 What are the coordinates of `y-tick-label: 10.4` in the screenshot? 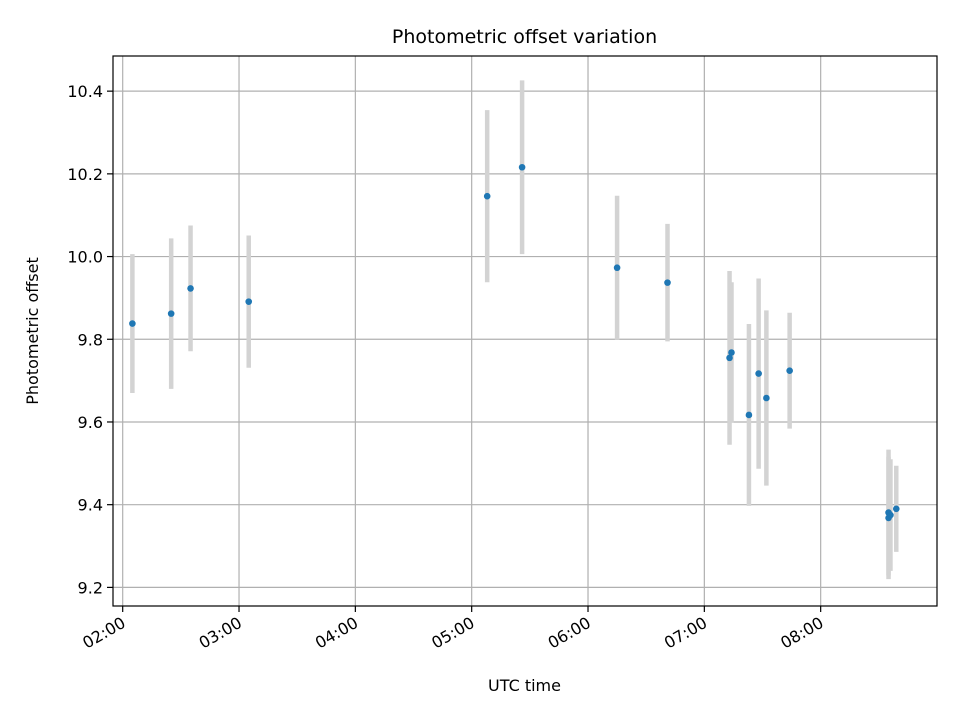 It's located at (85, 91).